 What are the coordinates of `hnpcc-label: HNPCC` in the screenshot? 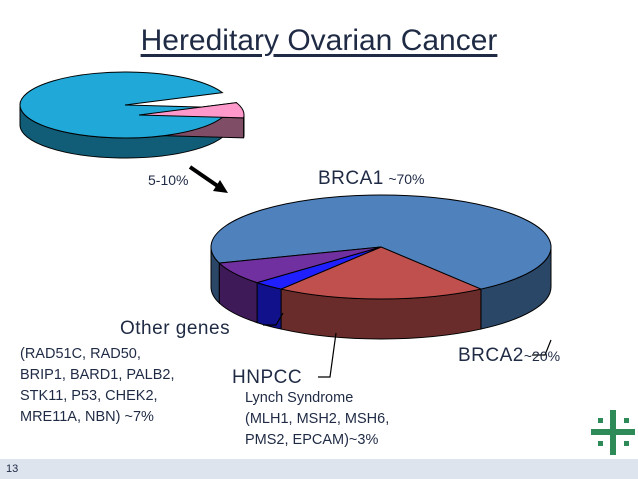 It's located at (267, 377).